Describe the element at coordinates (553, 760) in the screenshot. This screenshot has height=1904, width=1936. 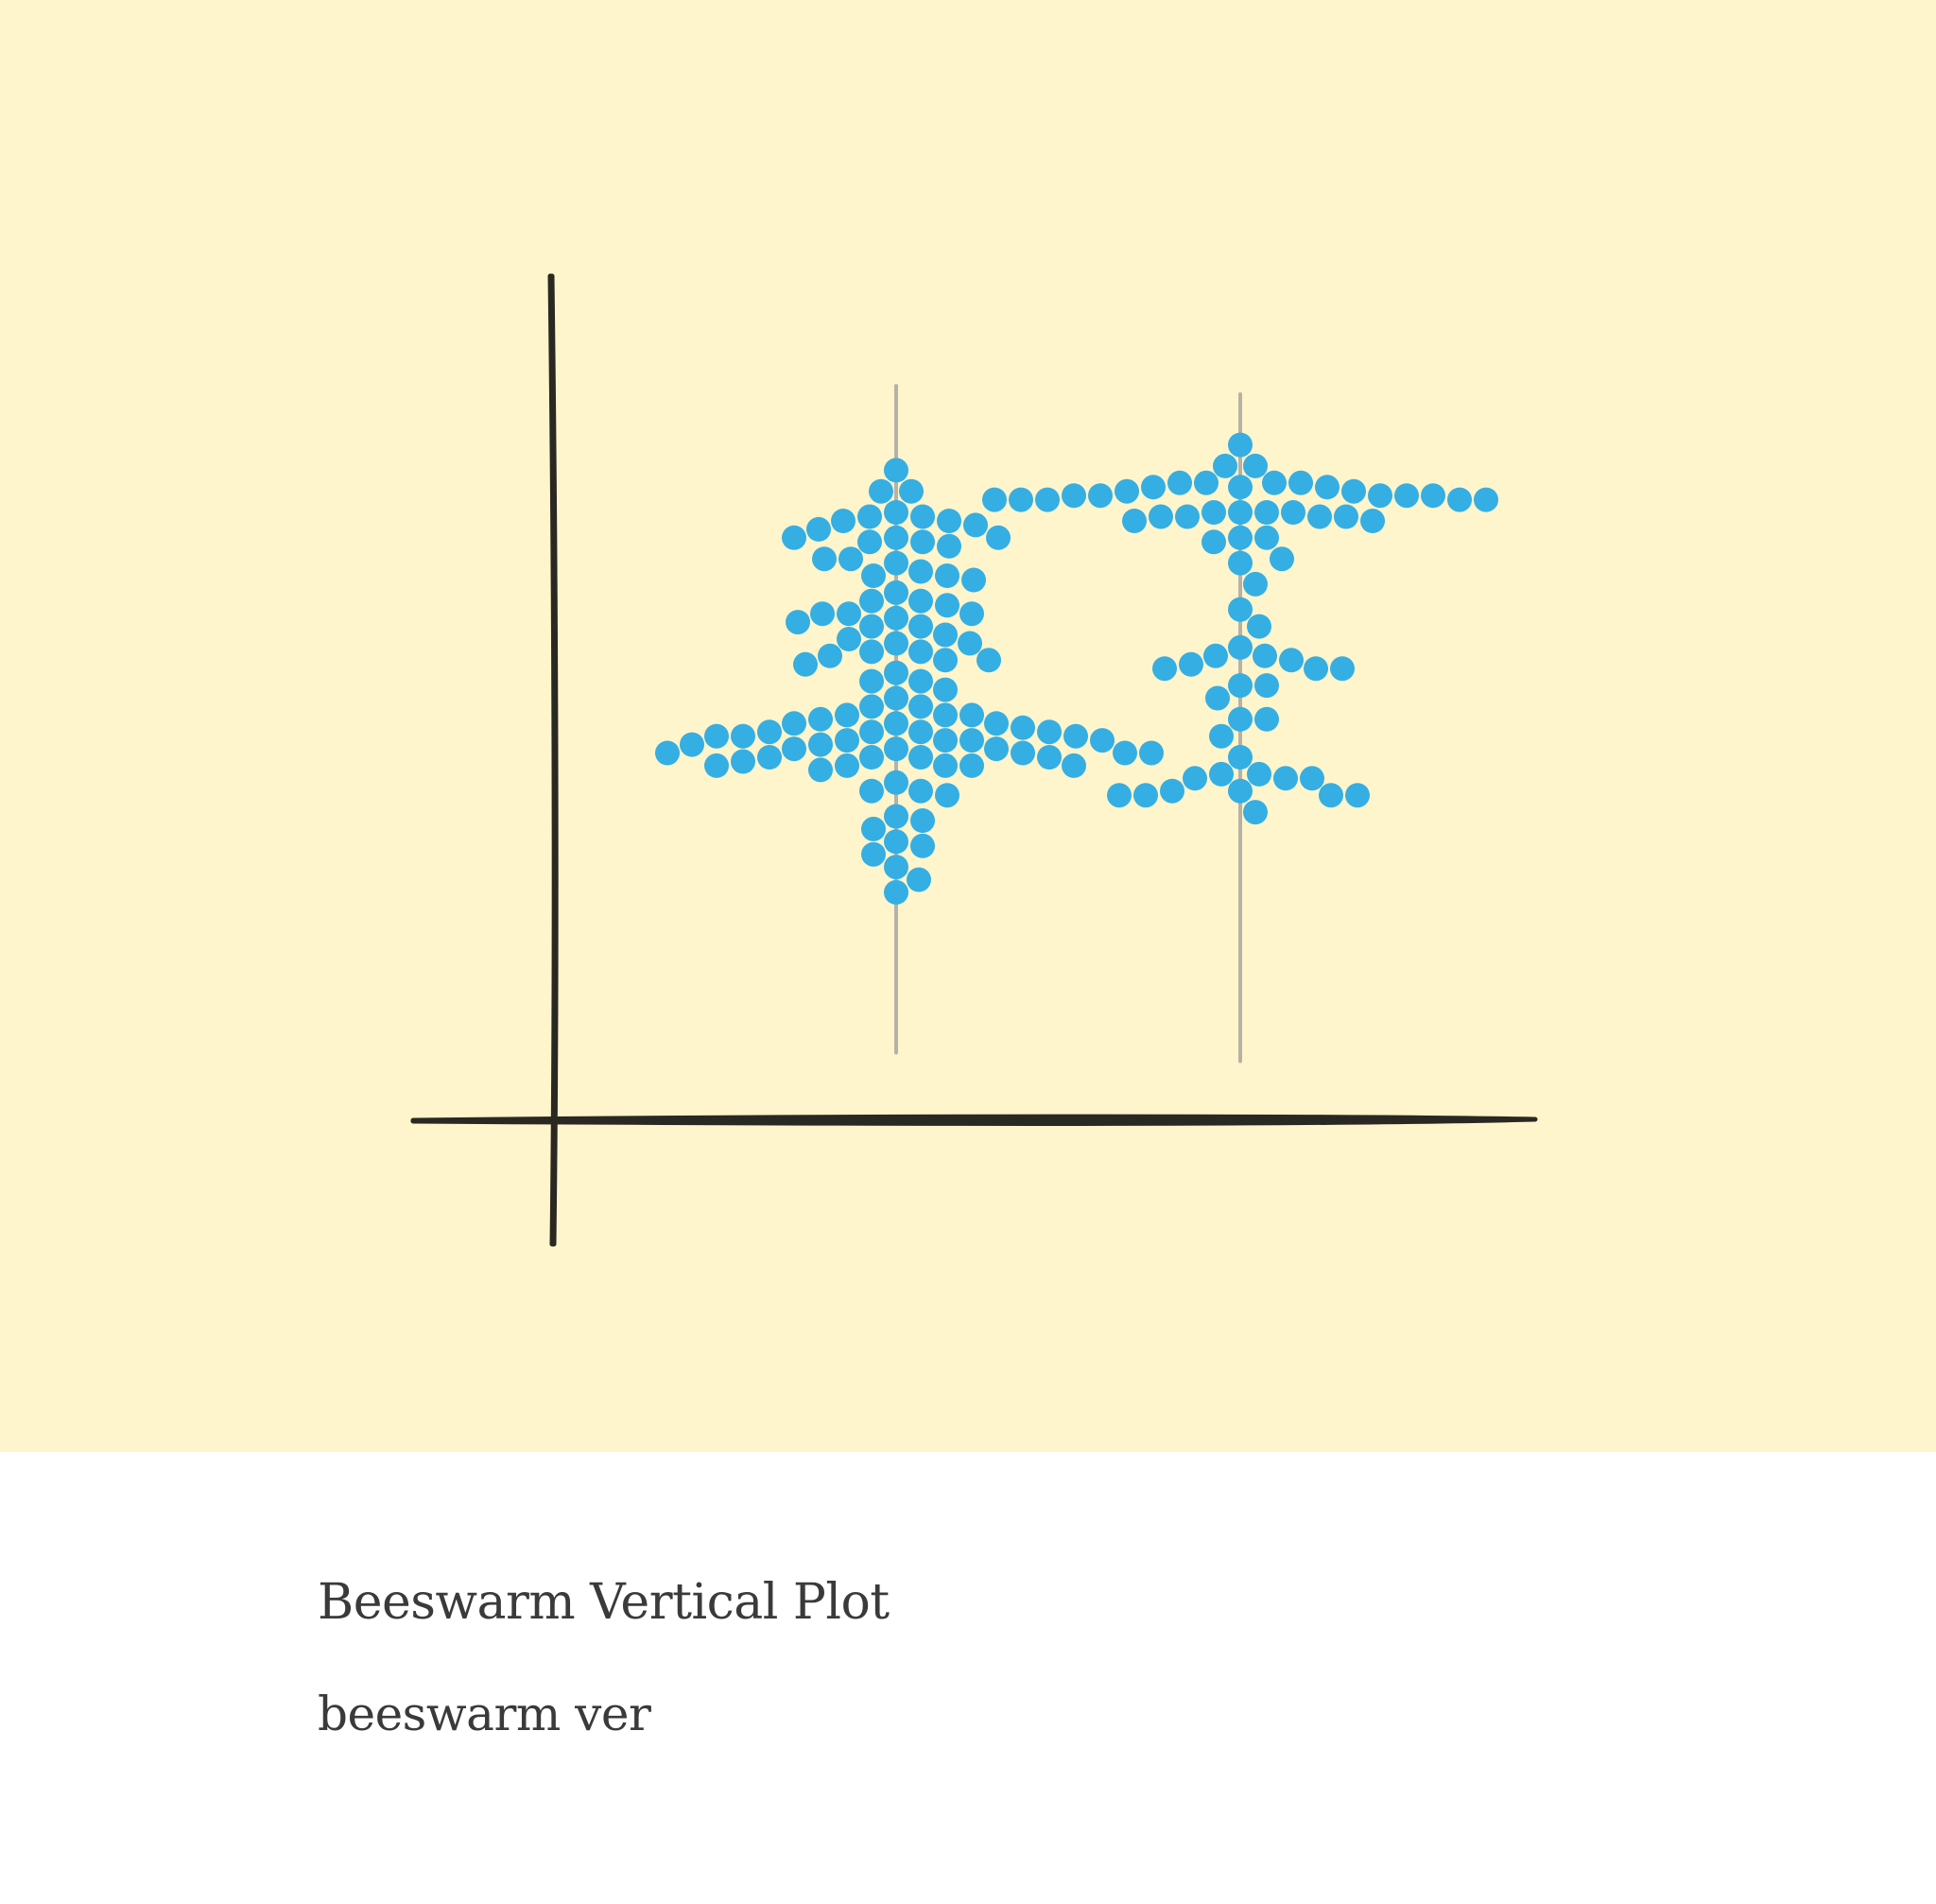
I see `y-axis` at that location.